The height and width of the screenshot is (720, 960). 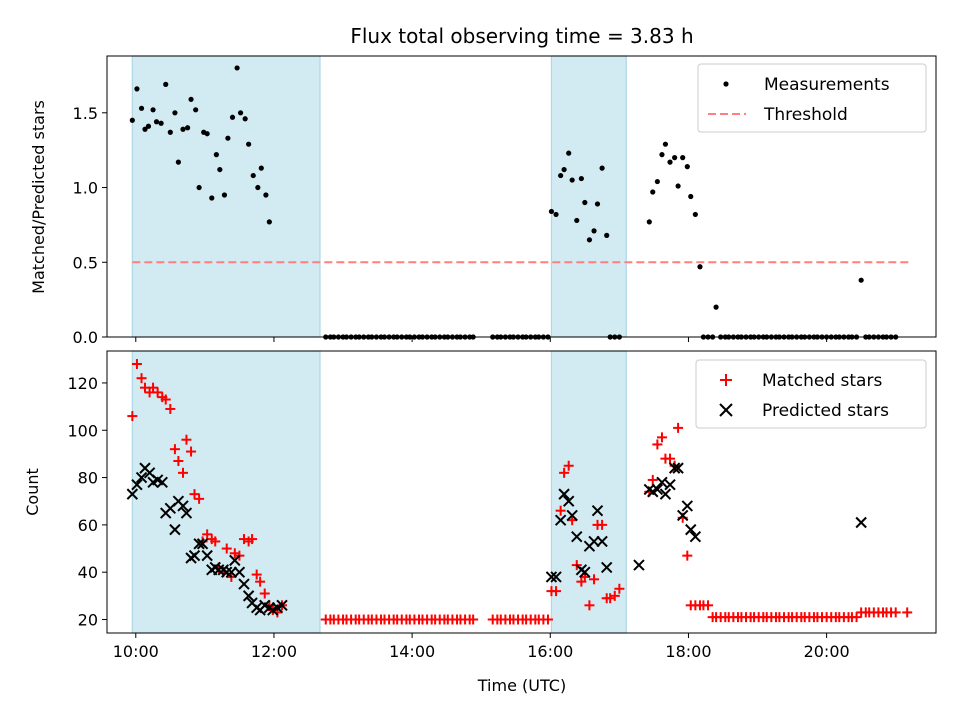 I want to click on y-tick-label: 0.0, so click(x=85, y=337).